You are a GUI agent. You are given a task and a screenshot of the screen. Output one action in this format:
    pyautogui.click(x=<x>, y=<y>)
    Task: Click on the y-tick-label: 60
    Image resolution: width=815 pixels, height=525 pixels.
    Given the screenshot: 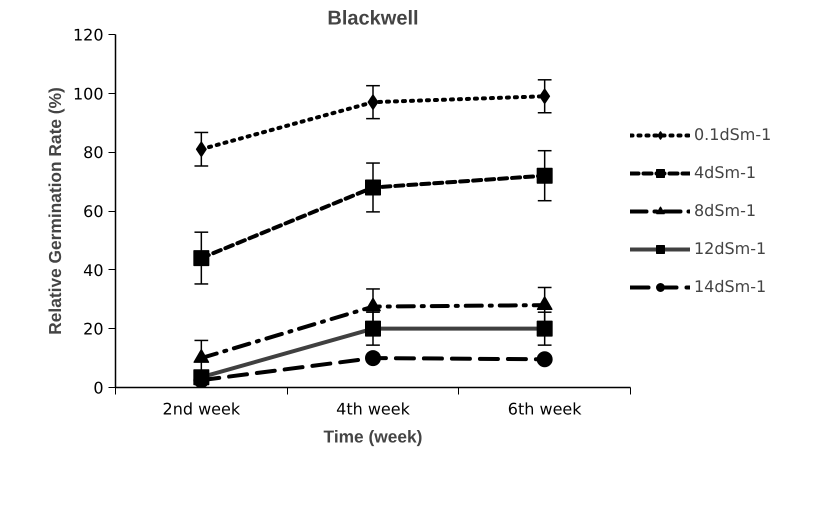 What is the action you would take?
    pyautogui.click(x=93, y=211)
    